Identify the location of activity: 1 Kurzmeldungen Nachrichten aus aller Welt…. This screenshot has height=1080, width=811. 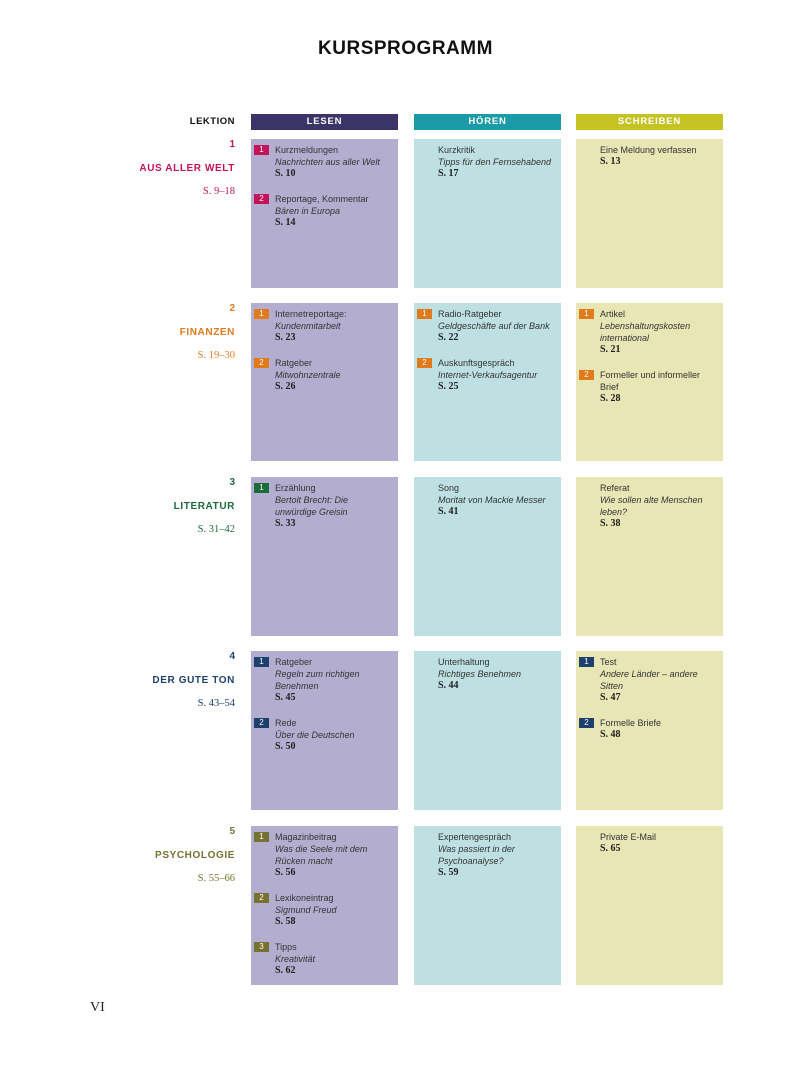
(322, 162).